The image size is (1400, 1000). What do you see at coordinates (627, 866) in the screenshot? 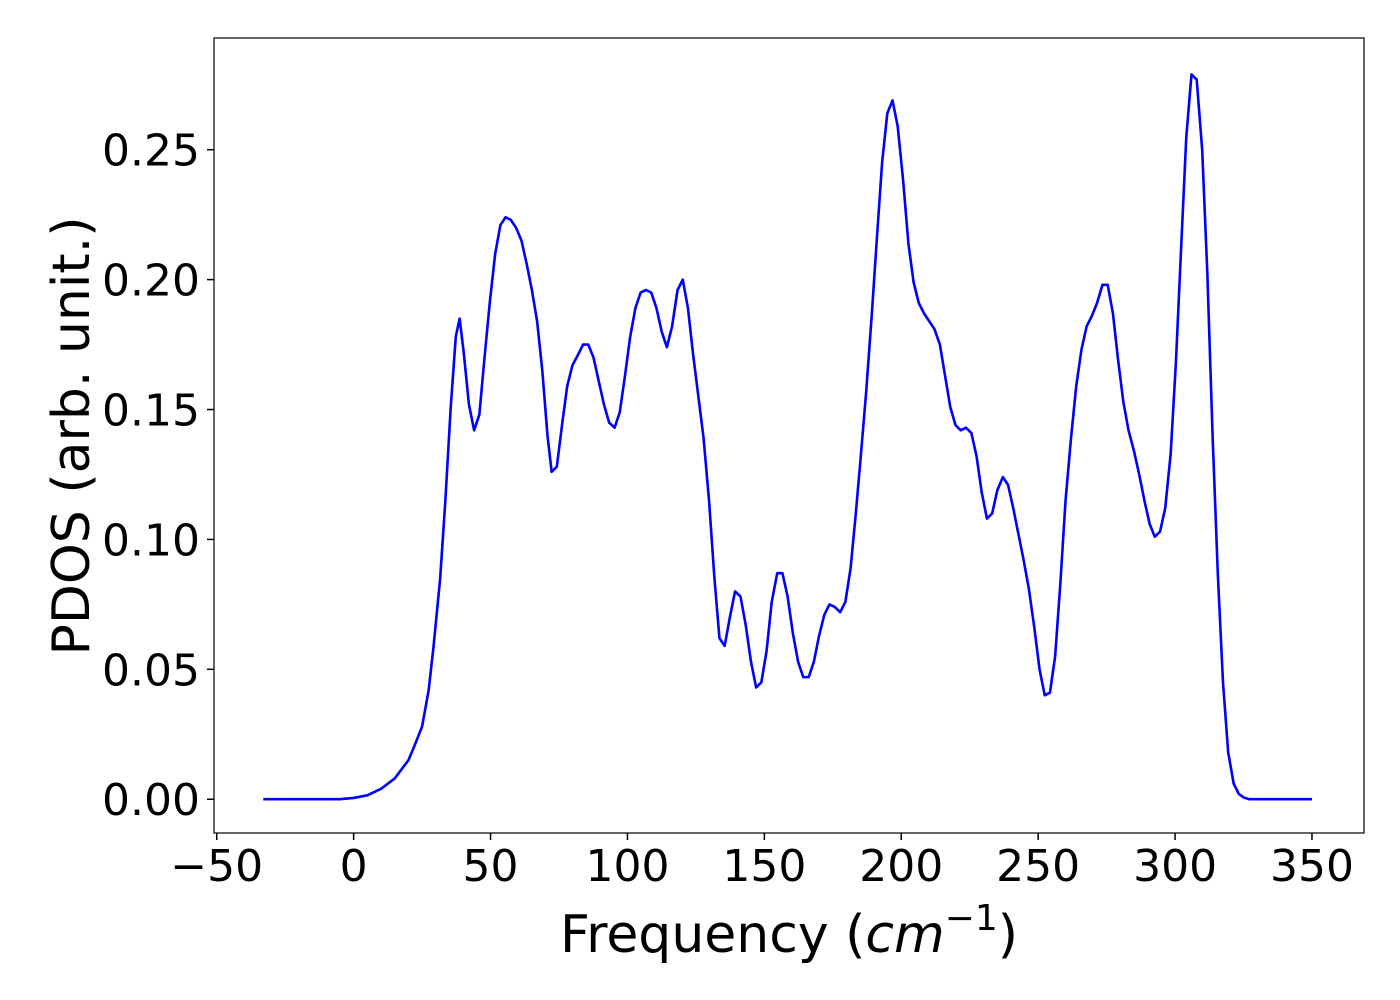
I see `x-tick-label: 100` at bounding box center [627, 866].